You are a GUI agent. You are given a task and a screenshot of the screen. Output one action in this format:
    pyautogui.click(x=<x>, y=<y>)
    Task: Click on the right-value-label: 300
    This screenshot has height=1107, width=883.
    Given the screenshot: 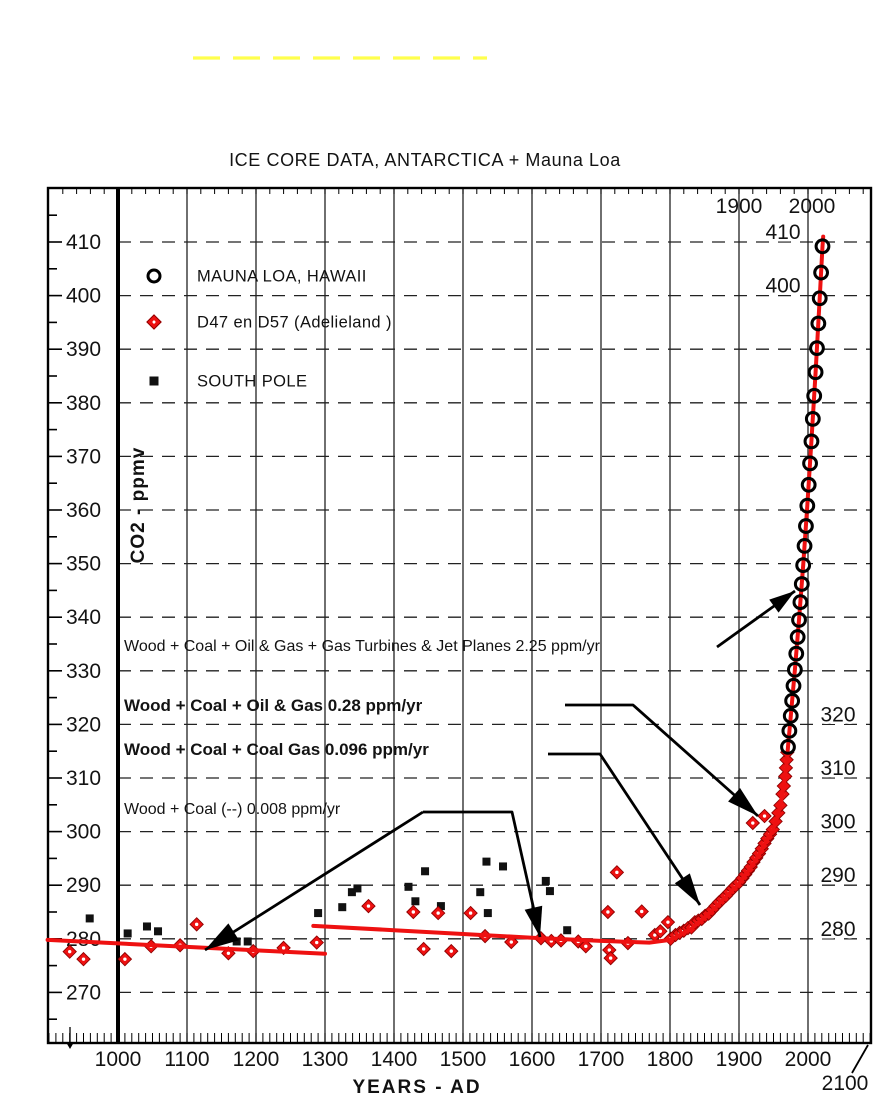 What is the action you would take?
    pyautogui.click(x=837, y=822)
    